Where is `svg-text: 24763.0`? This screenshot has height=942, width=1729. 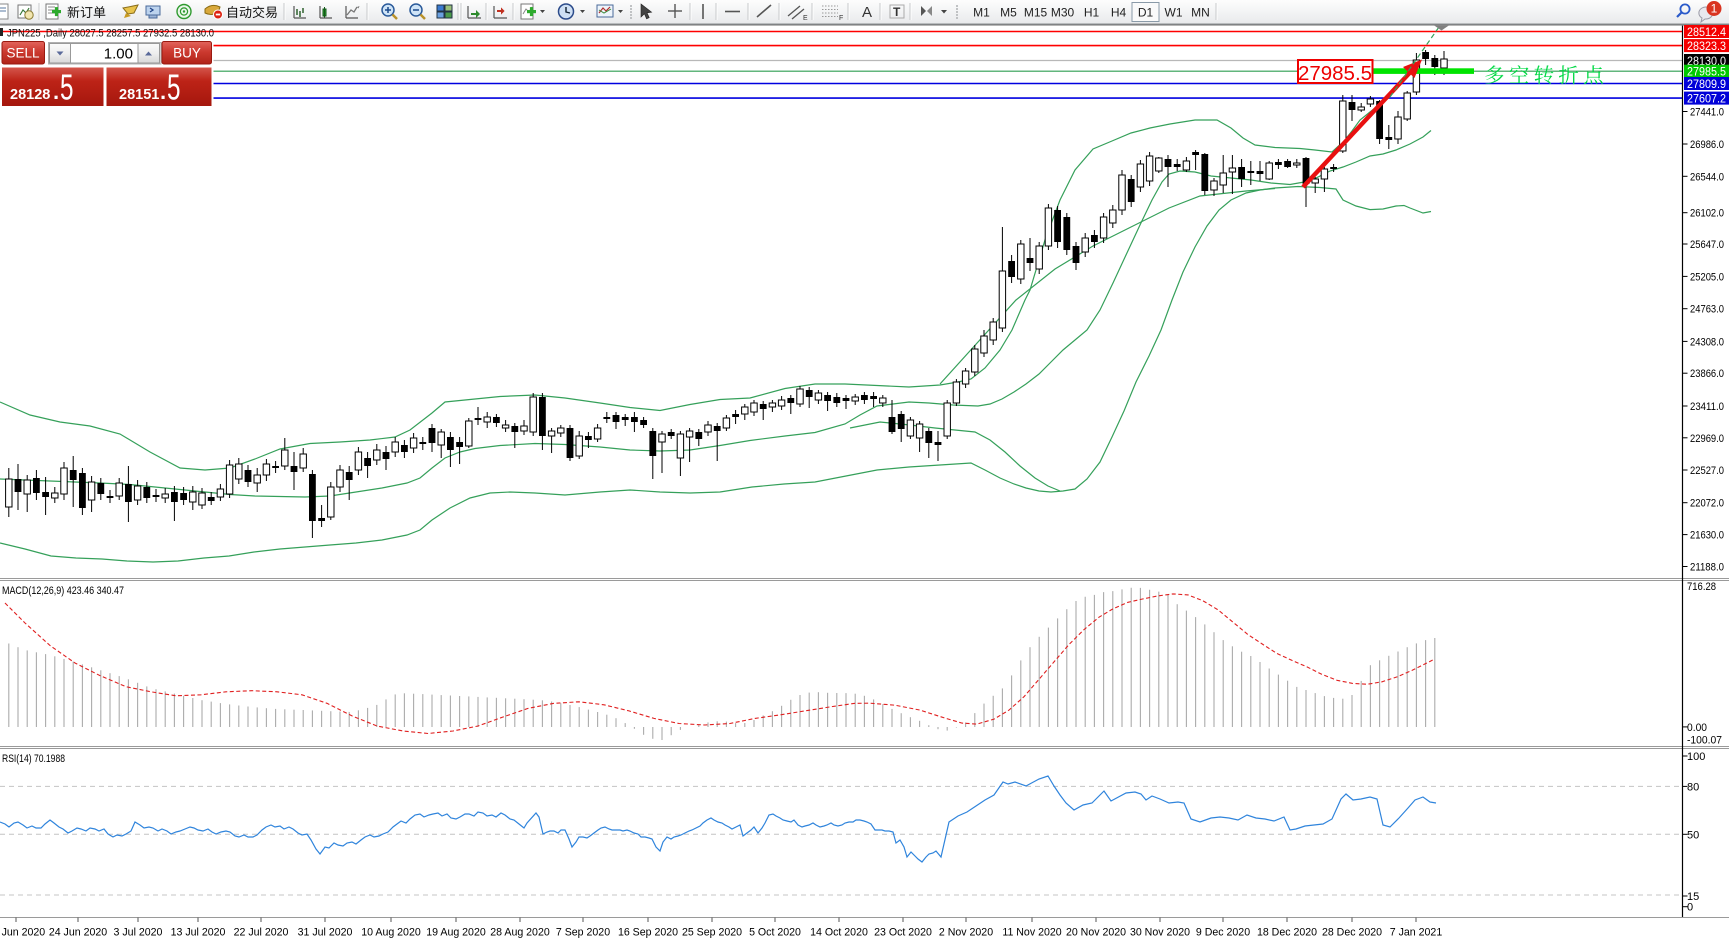 svg-text: 24763.0 is located at coordinates (1707, 310).